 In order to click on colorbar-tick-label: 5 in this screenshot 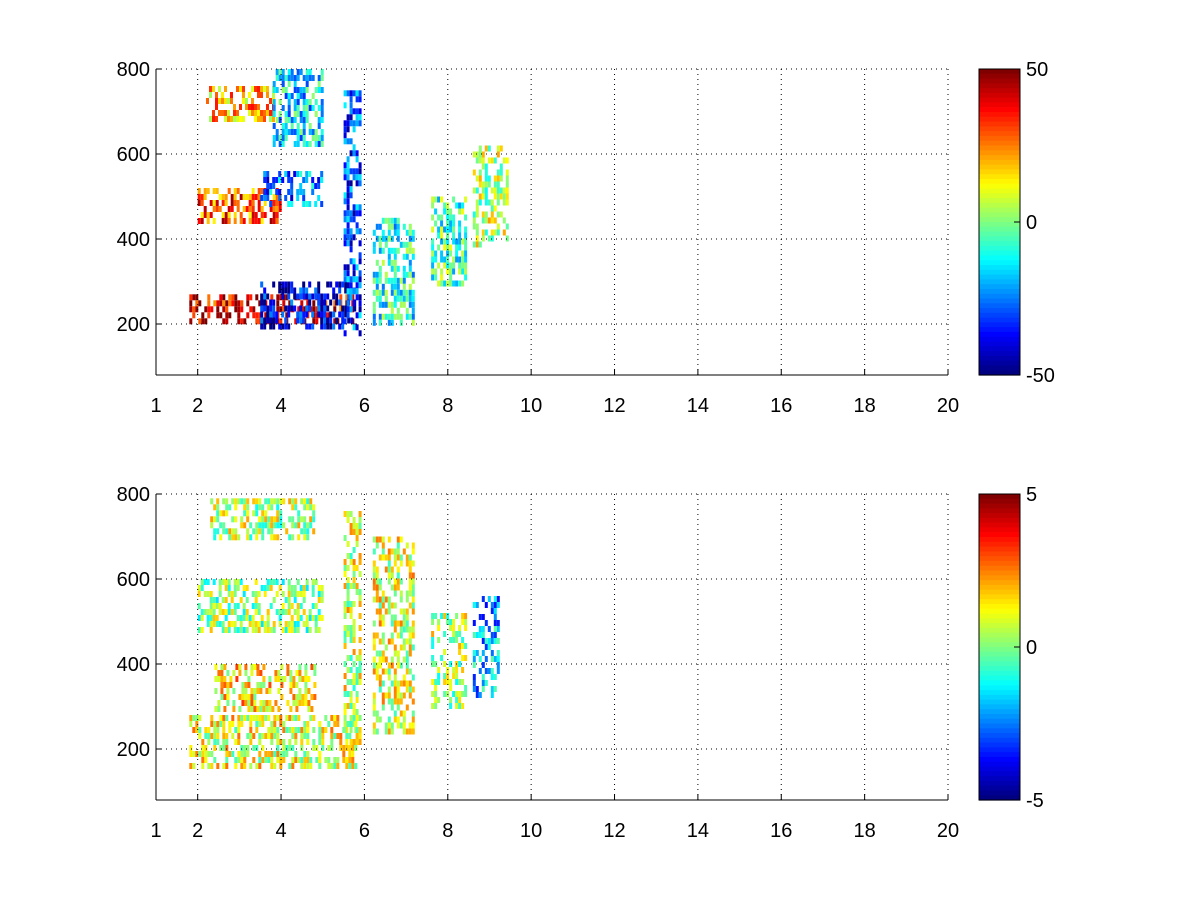, I will do `click(1031, 495)`.